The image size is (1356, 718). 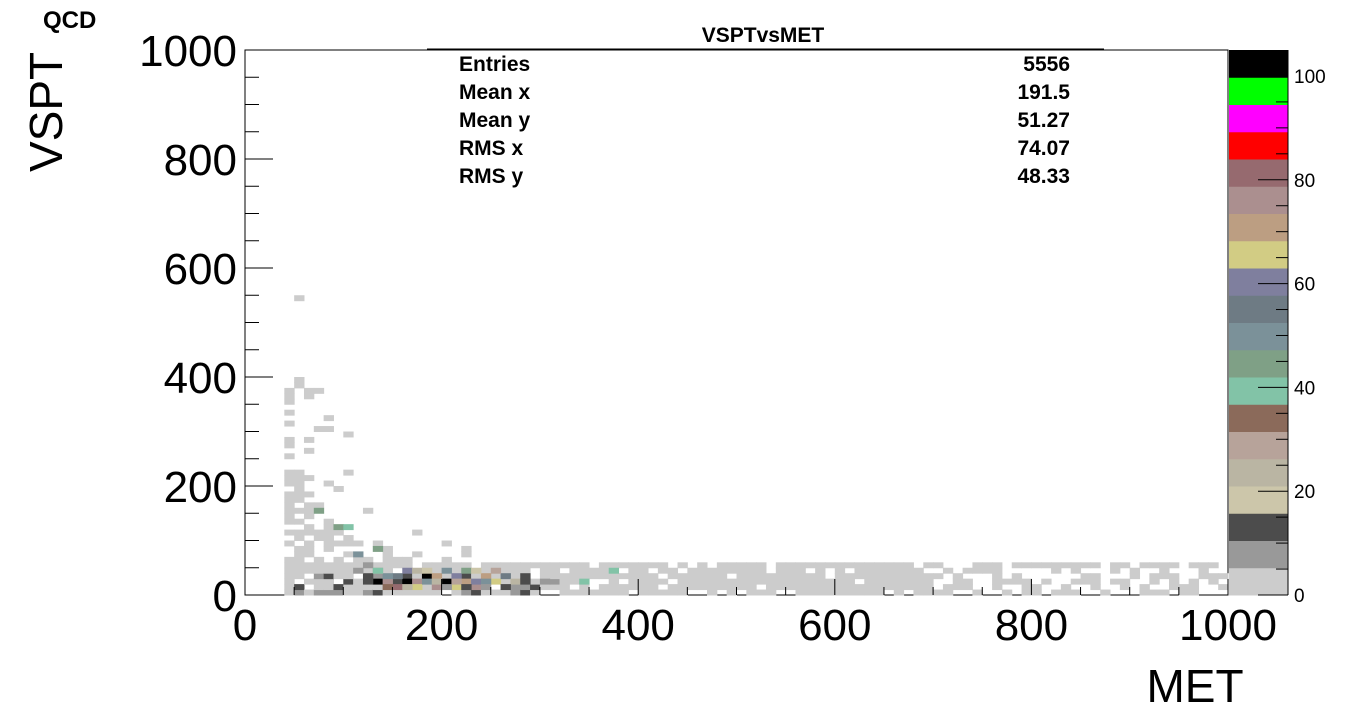 I want to click on x-tick-label: 400, so click(x=637, y=625).